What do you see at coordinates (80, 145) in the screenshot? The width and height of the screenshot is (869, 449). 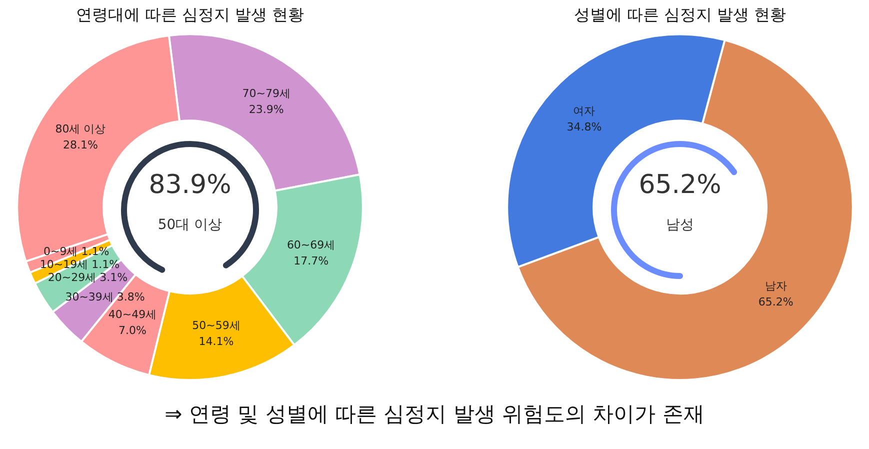 I see `data-label: 28.1%` at bounding box center [80, 145].